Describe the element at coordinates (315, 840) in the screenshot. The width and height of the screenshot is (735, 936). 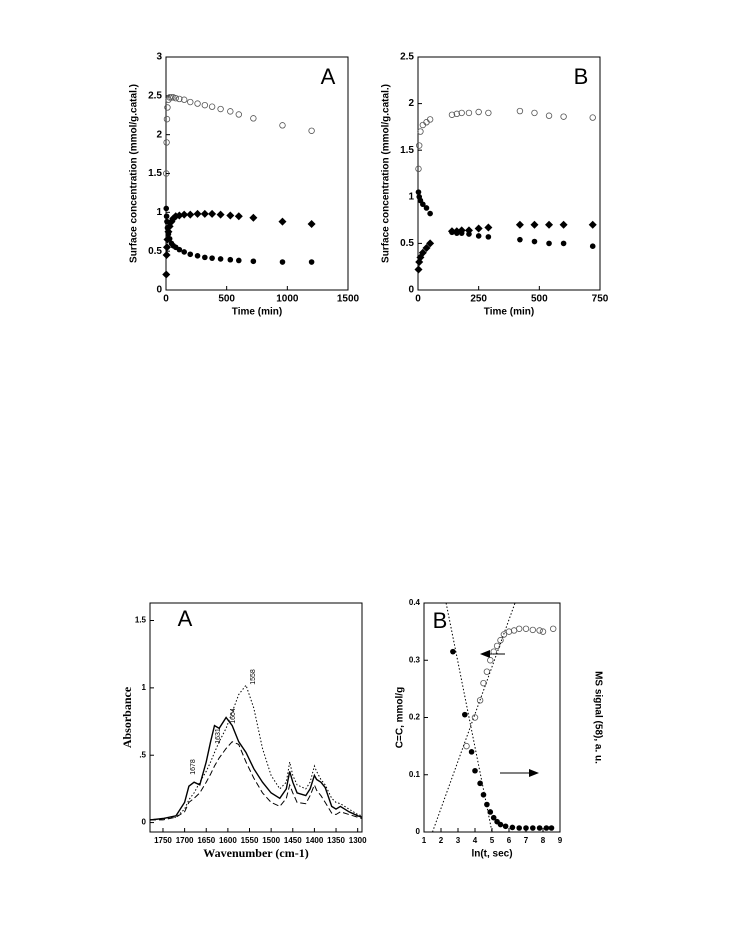
I see `x-tick-label: 1400` at that location.